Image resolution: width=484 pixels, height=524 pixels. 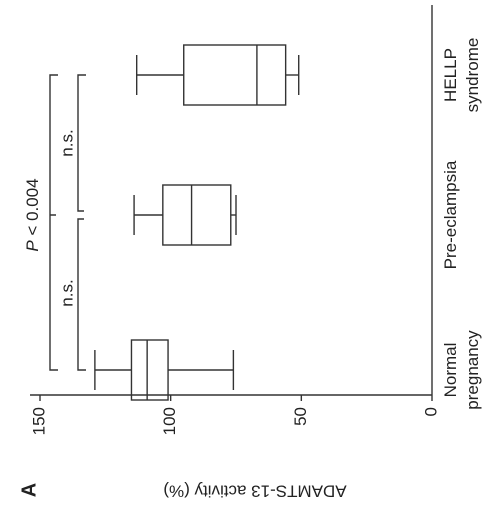 I want to click on y-tick-label: 150, so click(x=38, y=421).